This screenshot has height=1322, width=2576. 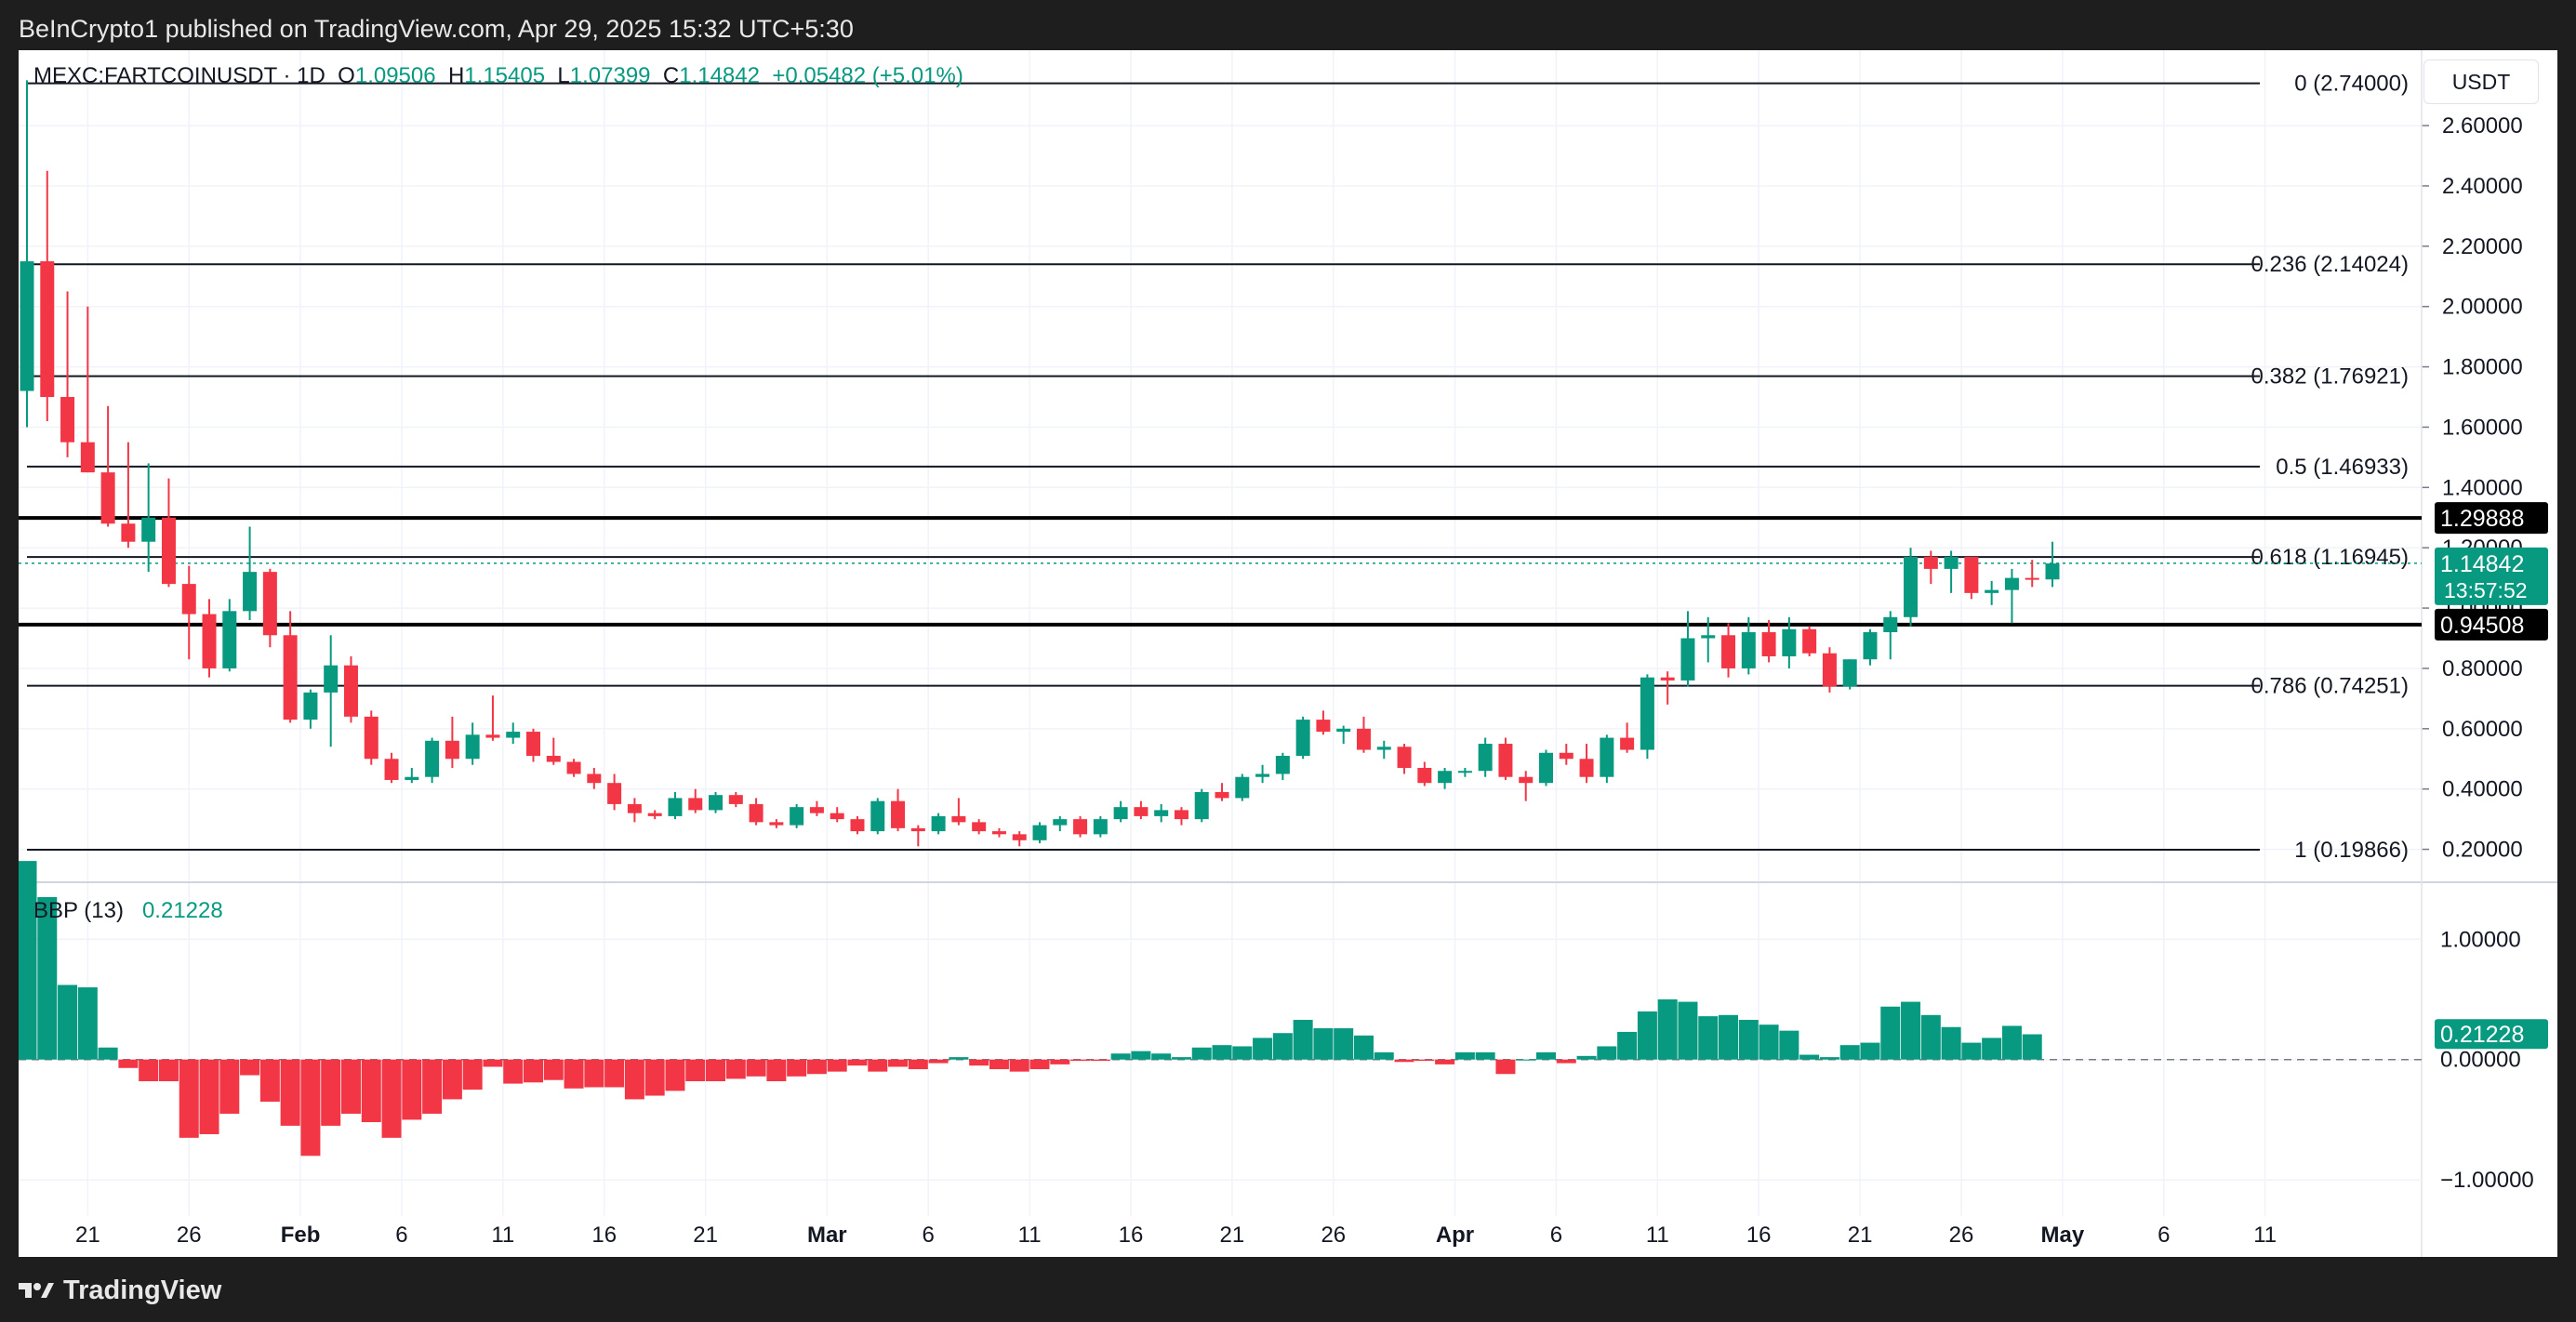 I want to click on bbp-value-label: 0.21228, so click(x=2482, y=1035).